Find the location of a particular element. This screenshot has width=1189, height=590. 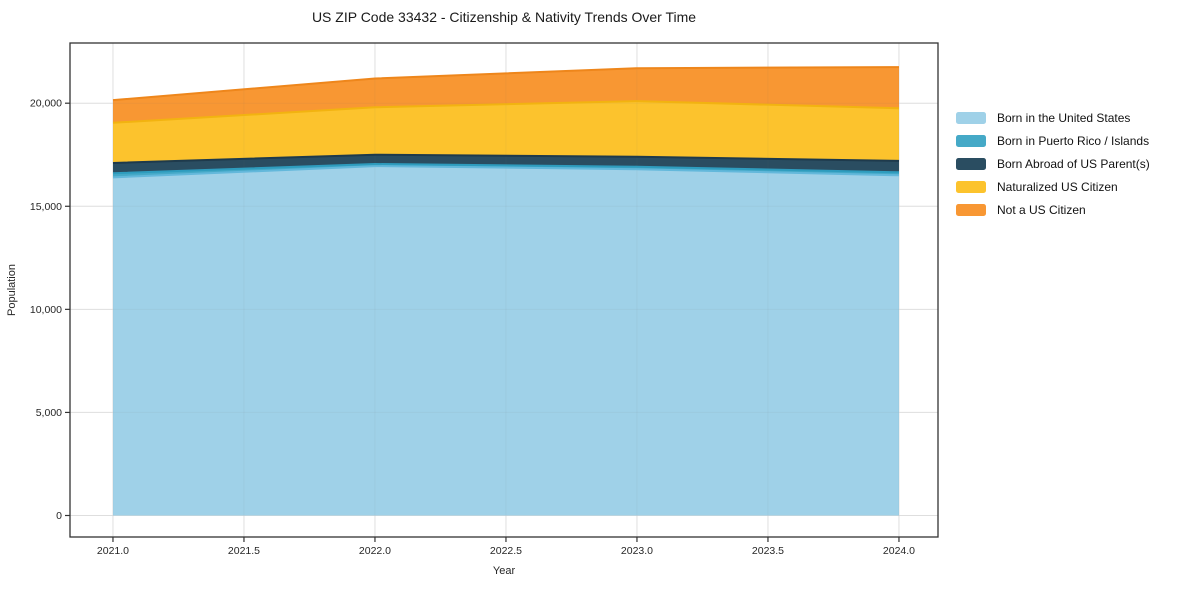

legend-label: Naturalized US Citizen is located at coordinates (1057, 186).